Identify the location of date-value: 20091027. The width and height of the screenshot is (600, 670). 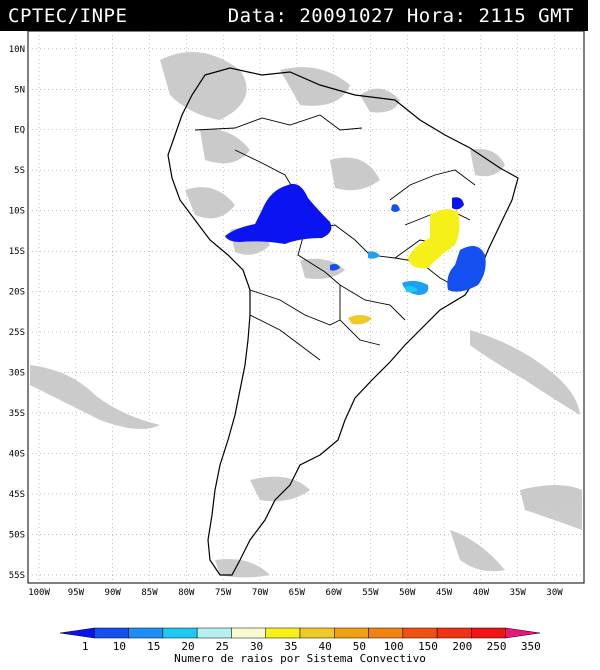
(347, 16).